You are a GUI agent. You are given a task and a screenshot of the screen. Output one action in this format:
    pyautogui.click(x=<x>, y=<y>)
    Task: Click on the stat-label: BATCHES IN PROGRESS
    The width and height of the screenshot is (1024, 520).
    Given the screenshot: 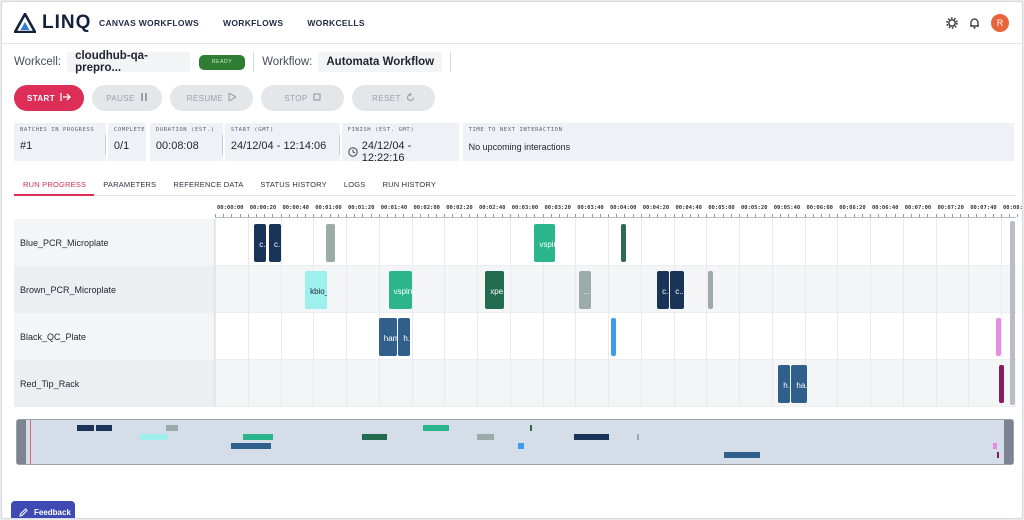 What is the action you would take?
    pyautogui.click(x=57, y=130)
    